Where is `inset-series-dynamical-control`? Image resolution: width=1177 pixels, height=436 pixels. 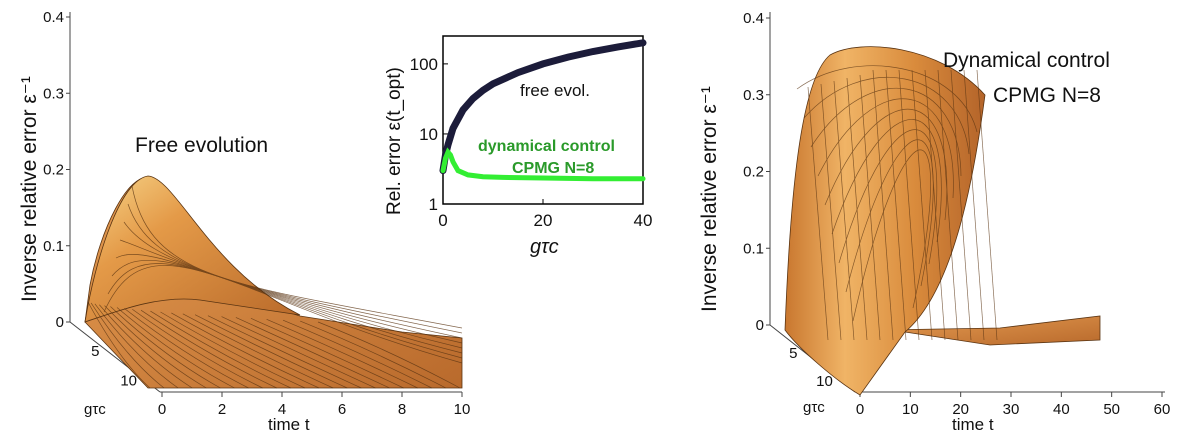
inset-series-dynamical-control is located at coordinates (543, 164).